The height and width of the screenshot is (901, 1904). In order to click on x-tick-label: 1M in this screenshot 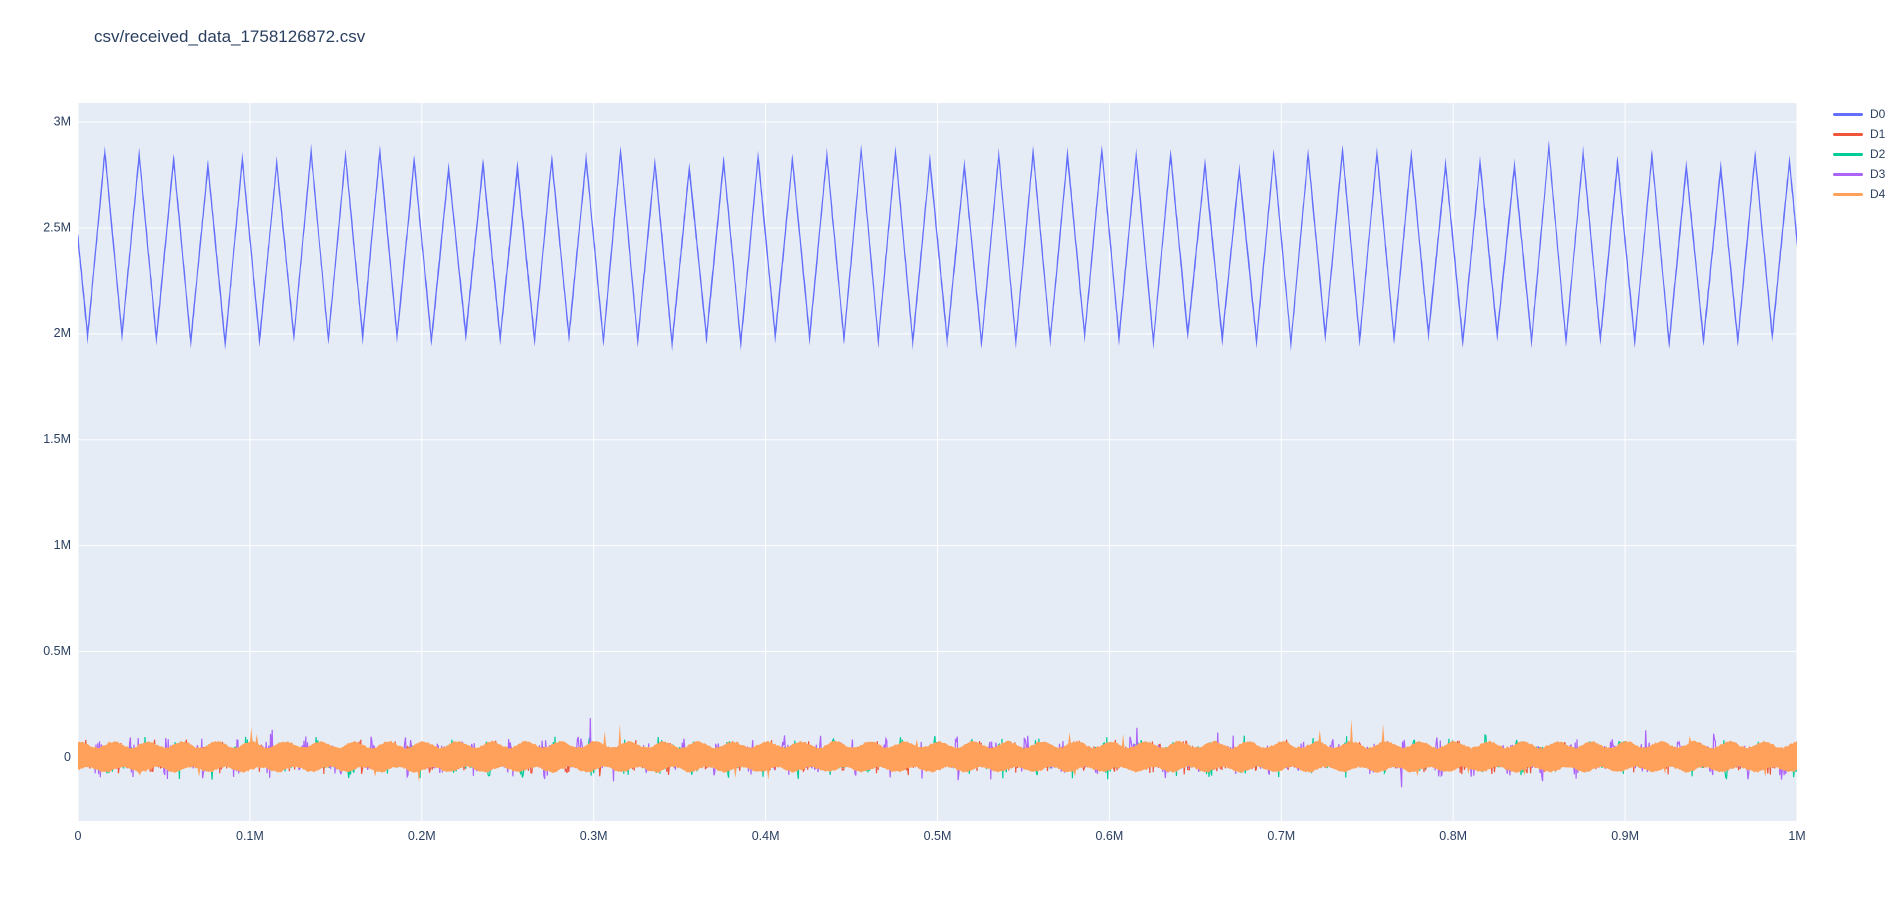, I will do `click(1796, 836)`.